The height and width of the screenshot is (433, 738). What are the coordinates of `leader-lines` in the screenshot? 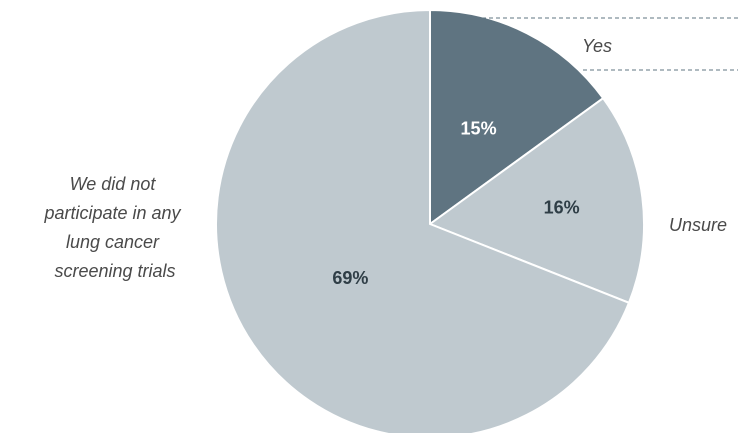 It's located at (585, 44).